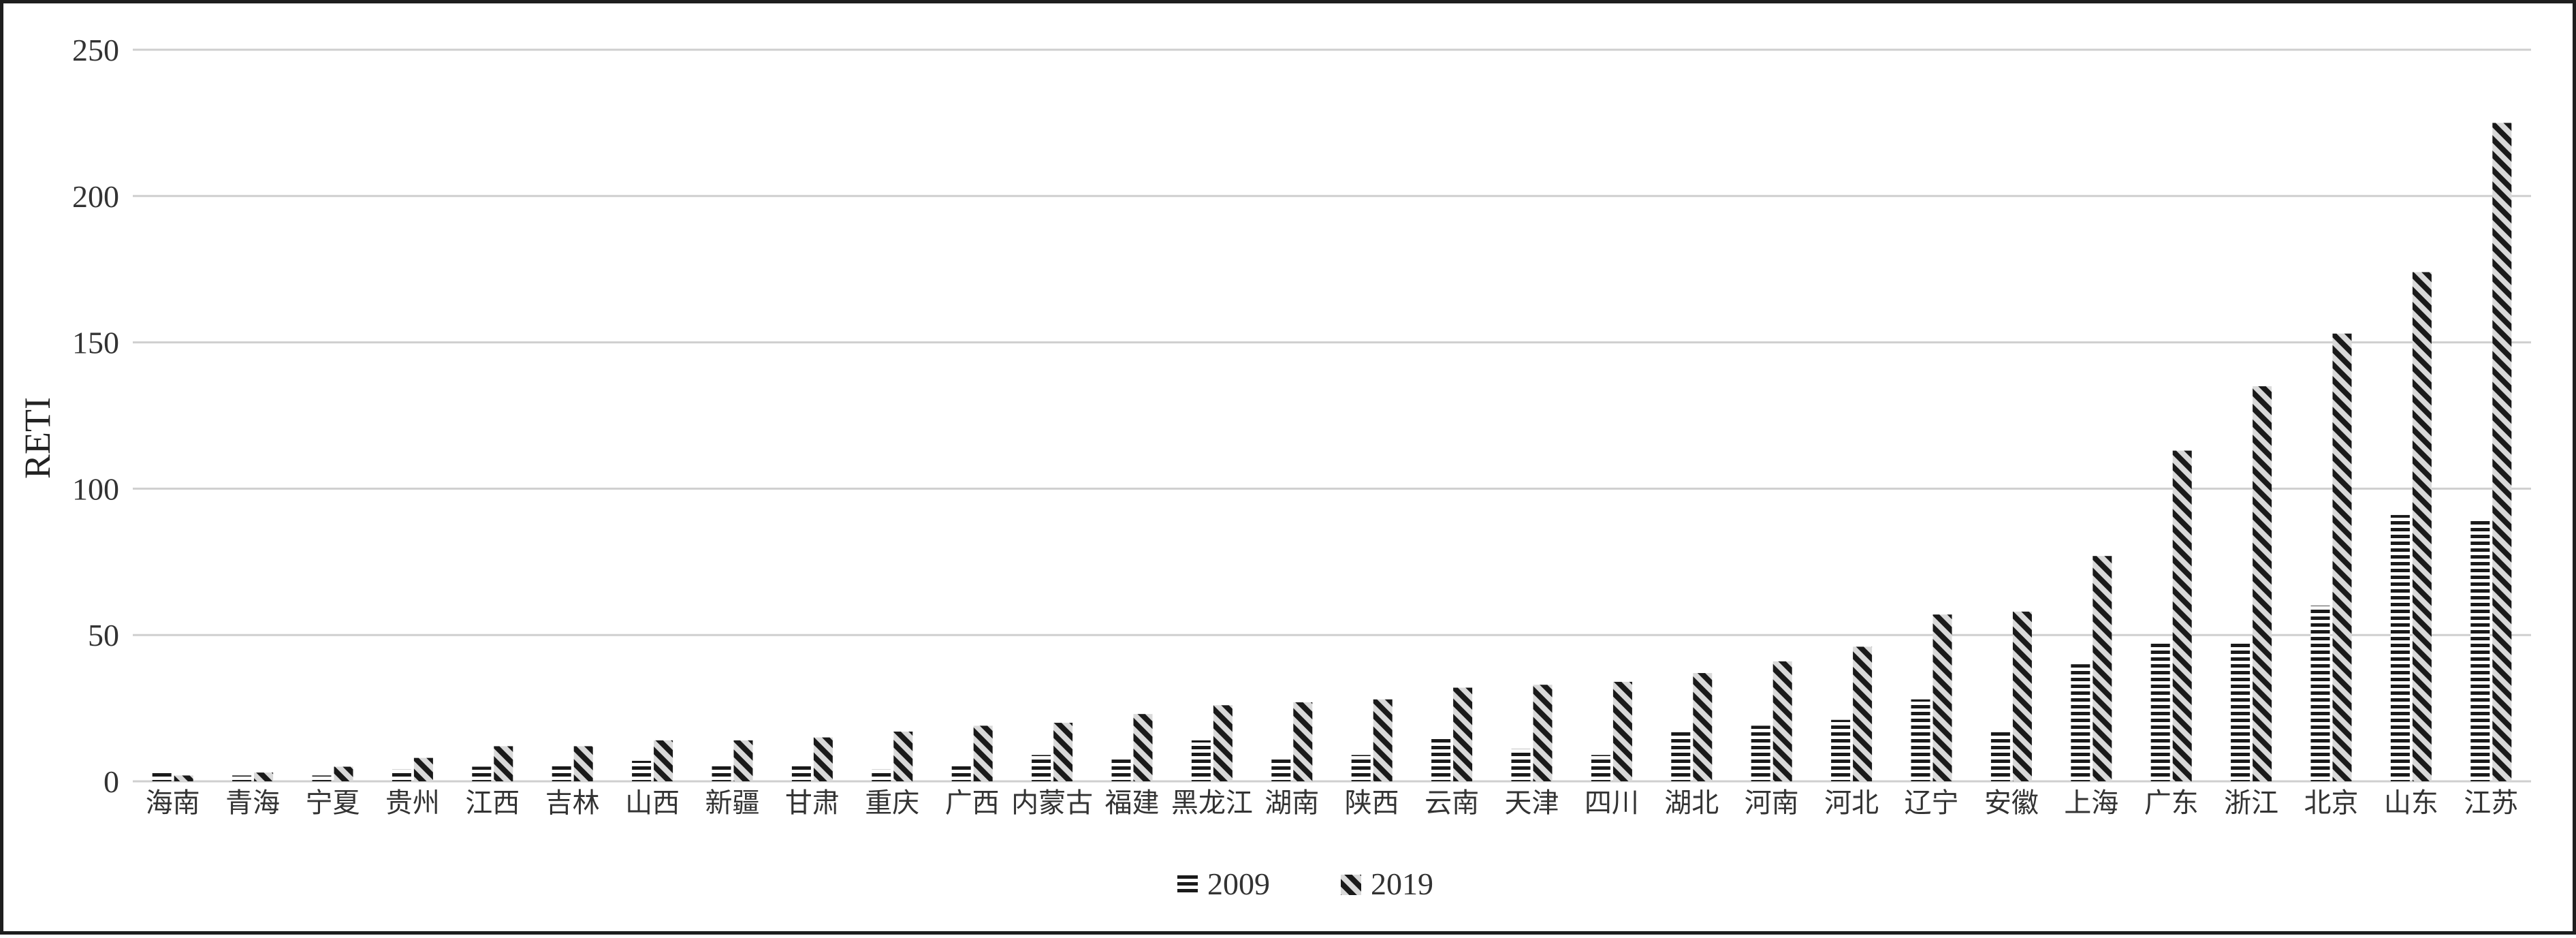  I want to click on x-tick-label: 安徽, so click(2011, 803).